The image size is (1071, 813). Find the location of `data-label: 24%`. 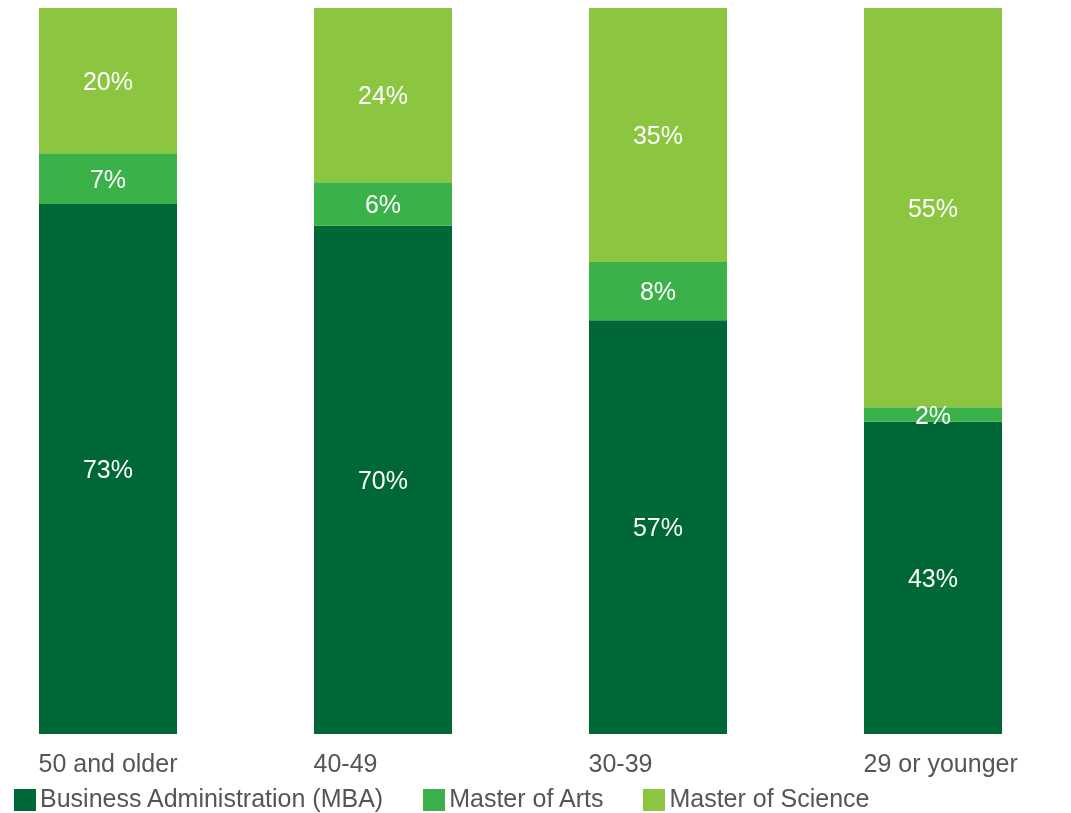

data-label: 24% is located at coordinates (383, 95).